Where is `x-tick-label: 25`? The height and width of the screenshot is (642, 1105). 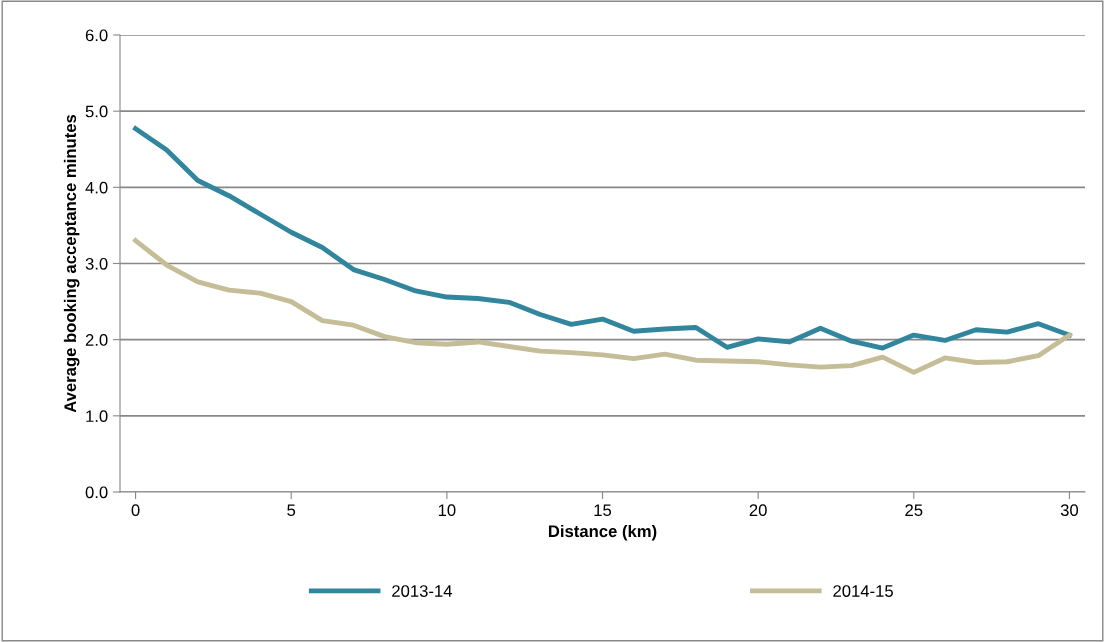 x-tick-label: 25 is located at coordinates (914, 510).